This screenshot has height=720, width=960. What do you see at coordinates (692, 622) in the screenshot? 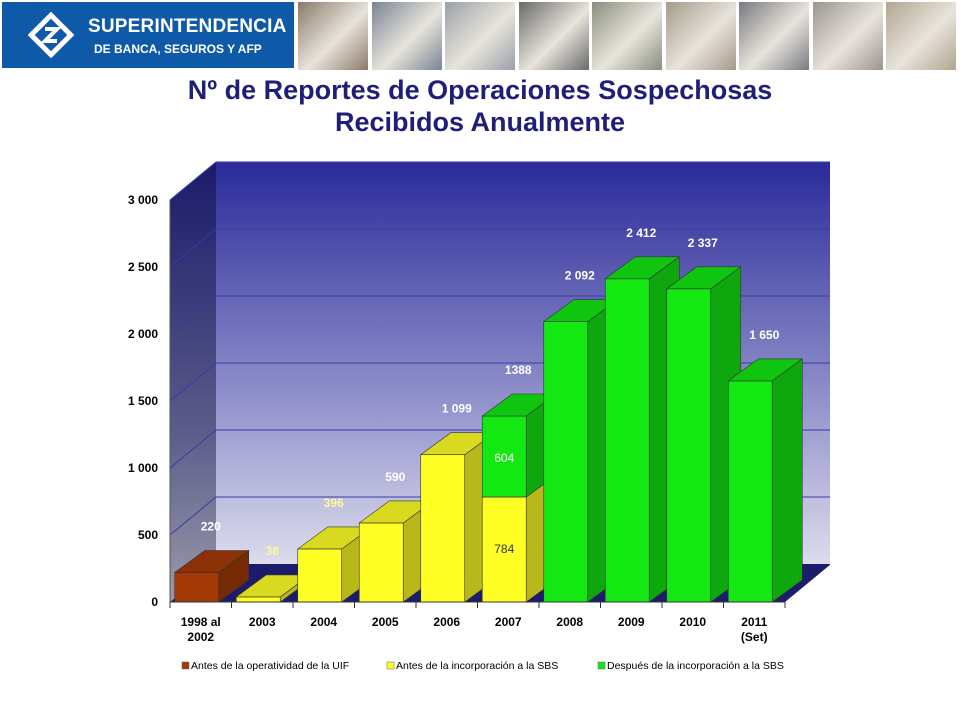
I see `x-tick-label: 2010` at bounding box center [692, 622].